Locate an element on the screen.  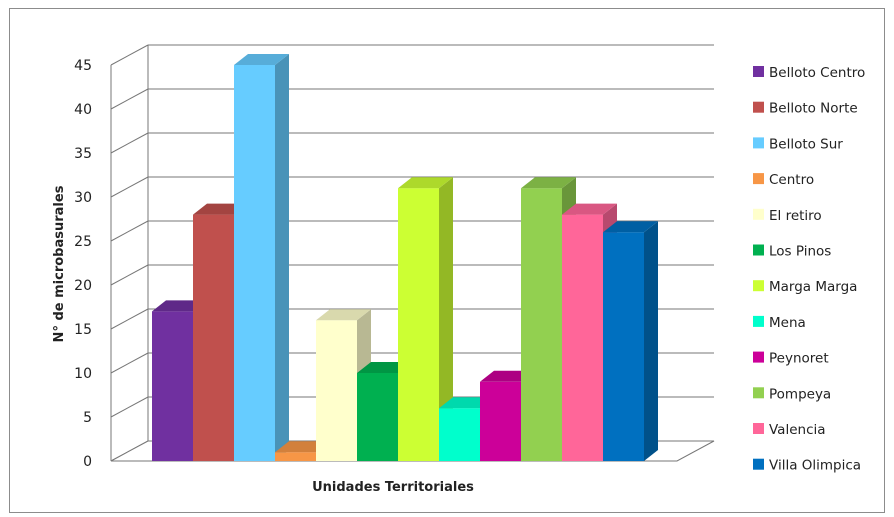
legend-item: El retiro is located at coordinates (787, 216).